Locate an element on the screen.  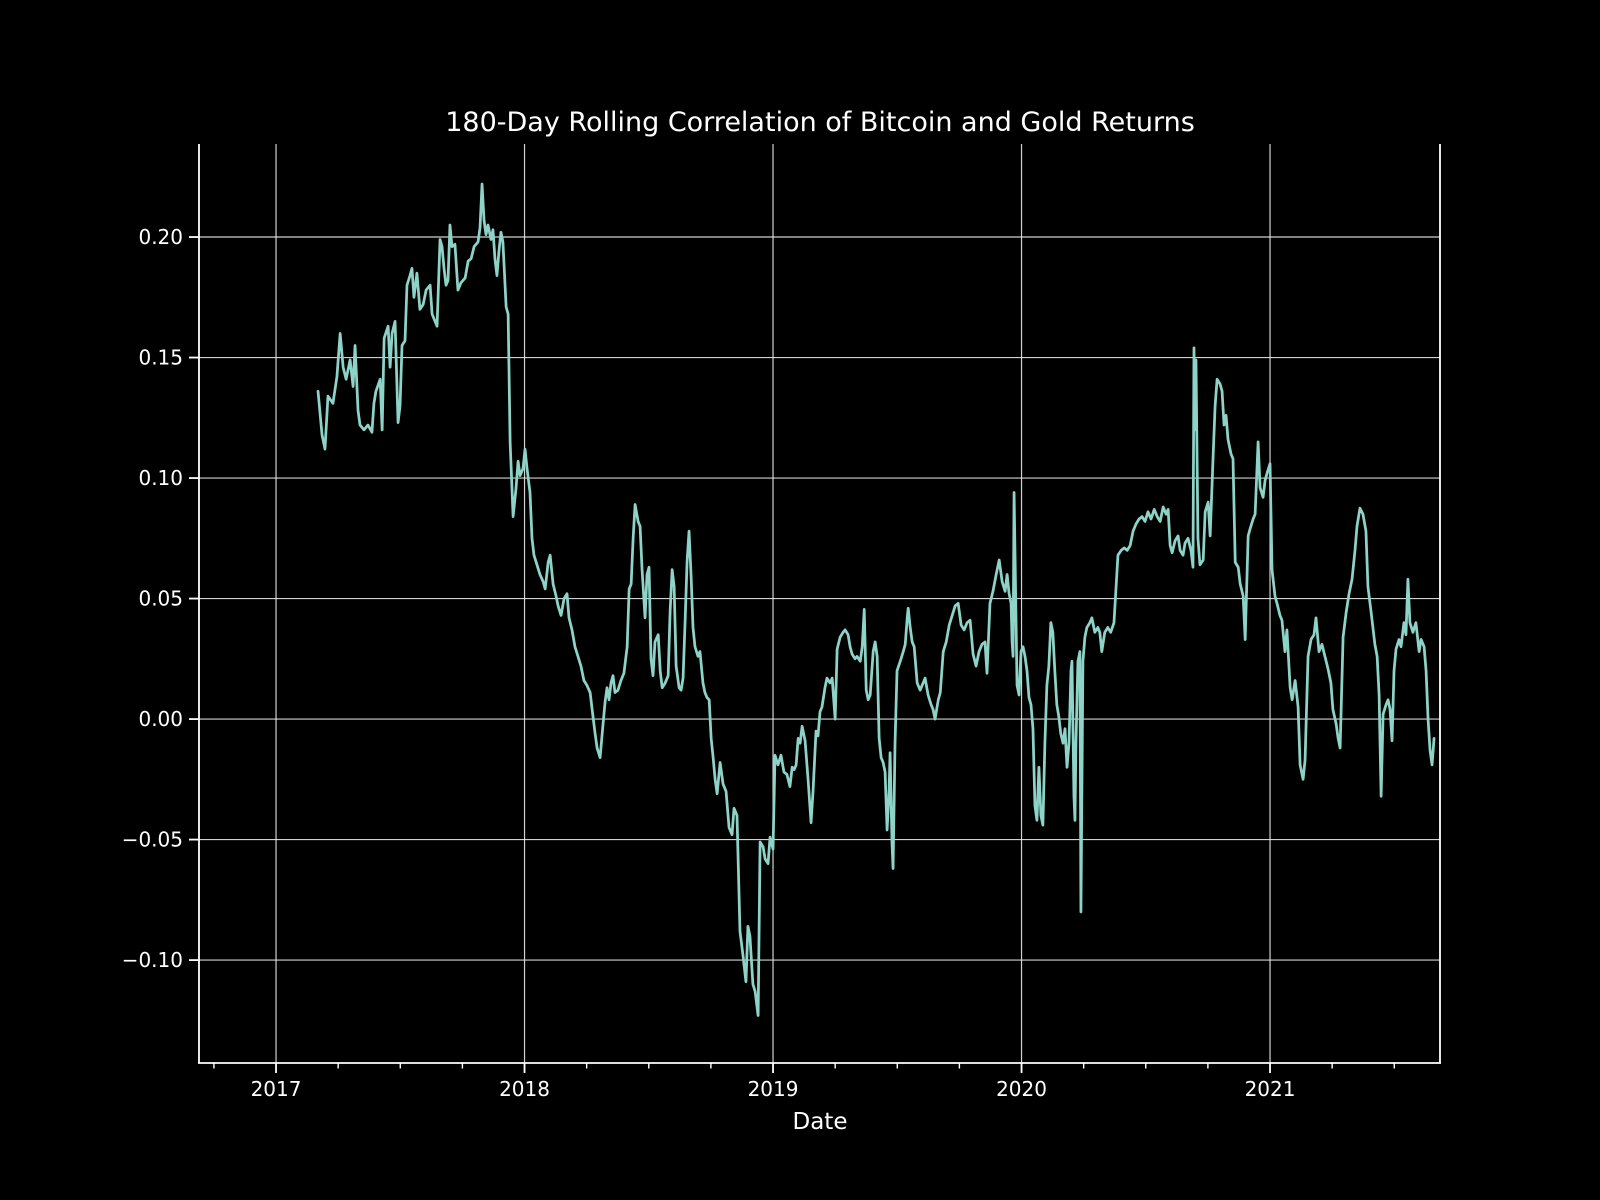
x-tick-label: 2017 is located at coordinates (276, 1089).